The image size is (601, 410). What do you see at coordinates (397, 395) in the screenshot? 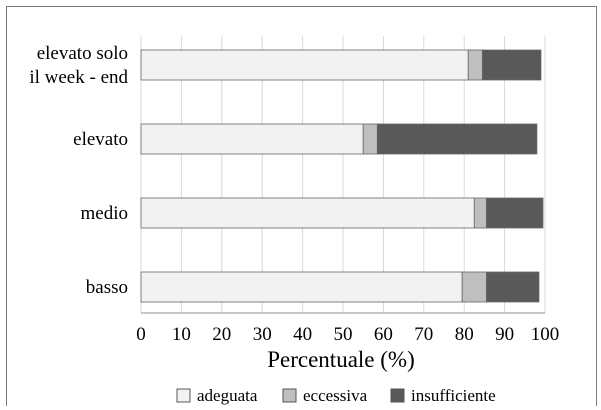
I see `legend-swatch-insufficiente` at bounding box center [397, 395].